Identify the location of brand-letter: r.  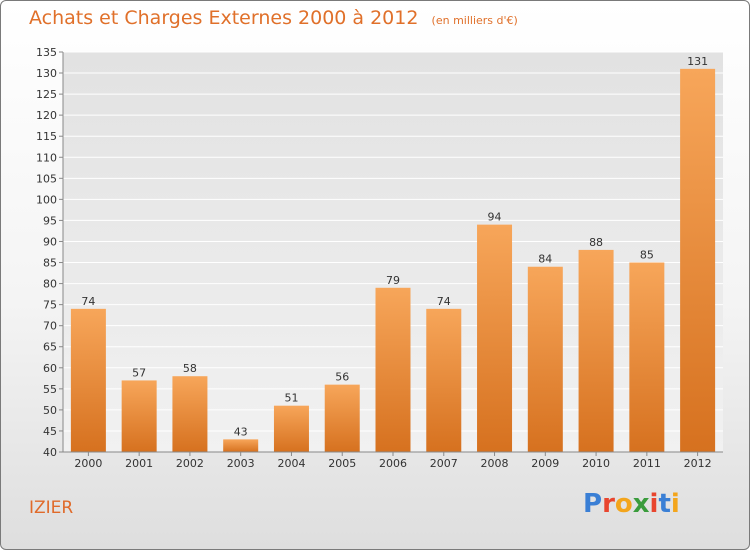
(608, 504).